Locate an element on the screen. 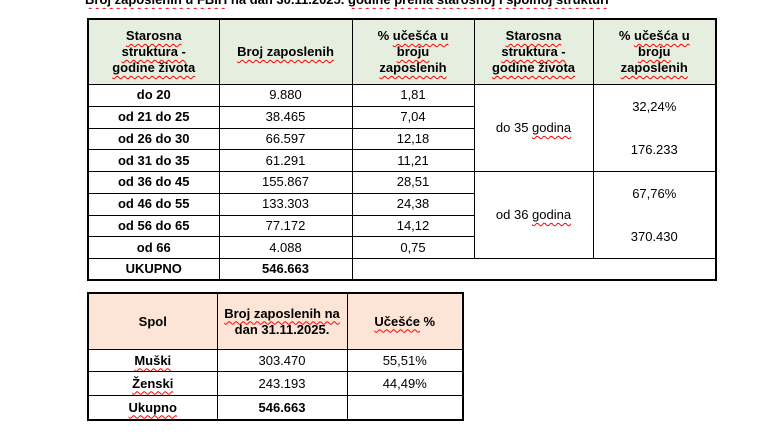 The image size is (783, 436). group-count: 370.430 is located at coordinates (654, 236).